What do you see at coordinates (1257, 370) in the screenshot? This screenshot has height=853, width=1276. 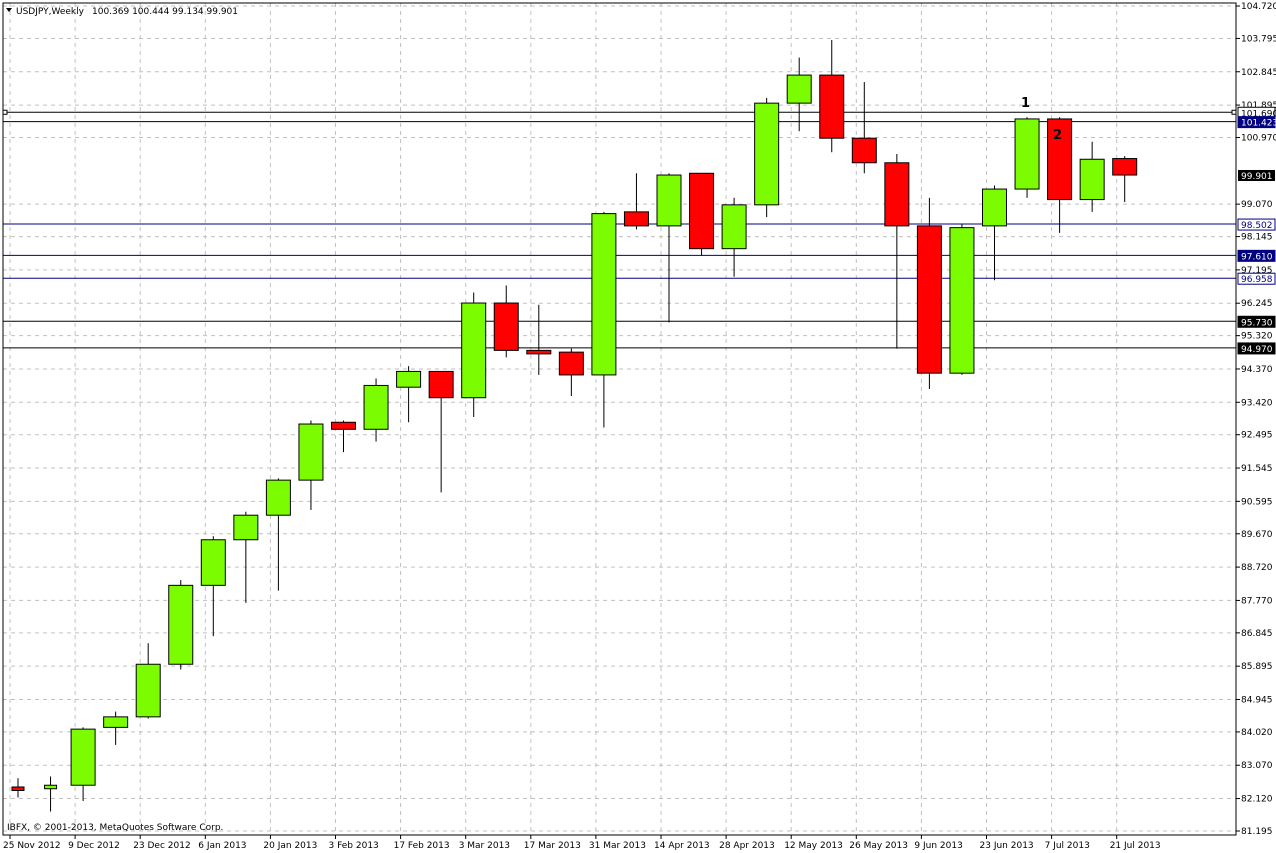 I see `y-tick-label: 94.370` at bounding box center [1257, 370].